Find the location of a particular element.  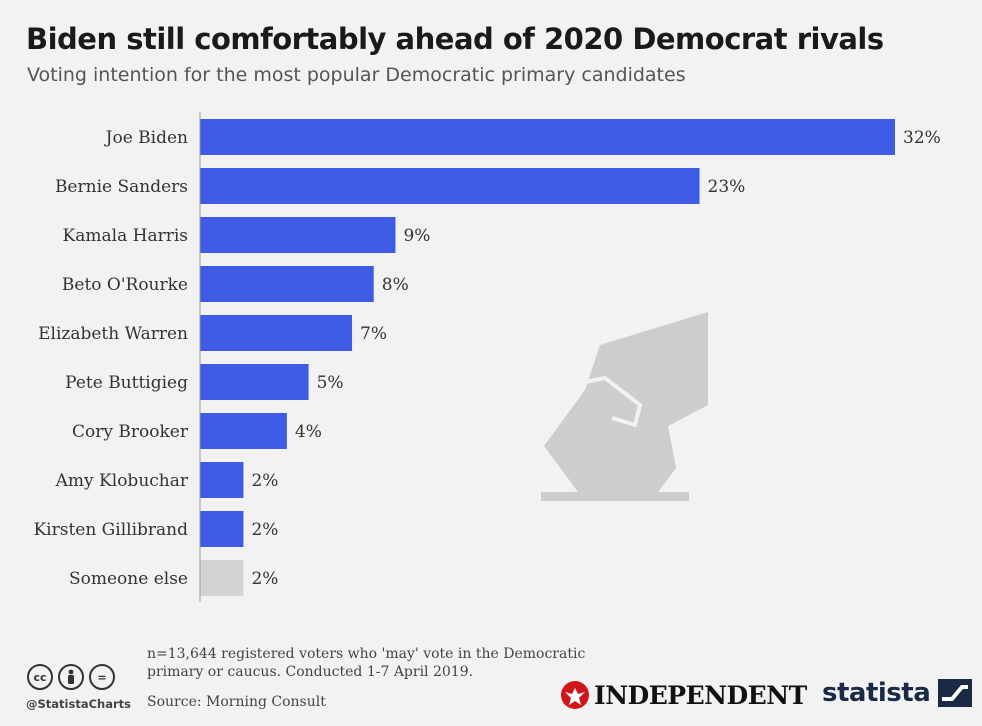

value-label: 32% is located at coordinates (922, 138).